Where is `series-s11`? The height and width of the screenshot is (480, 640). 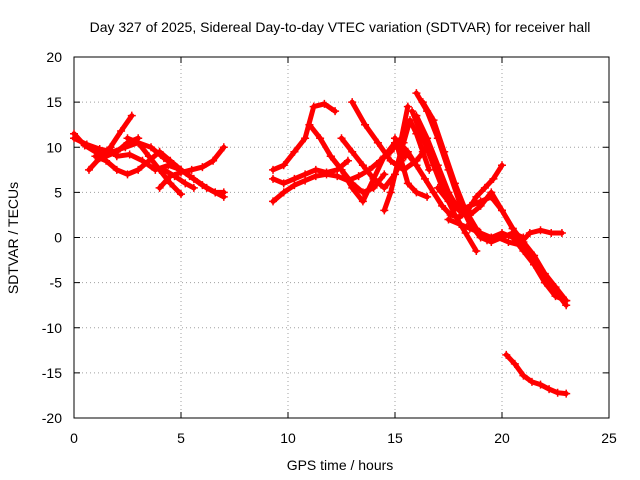 series-s11 is located at coordinates (310, 172).